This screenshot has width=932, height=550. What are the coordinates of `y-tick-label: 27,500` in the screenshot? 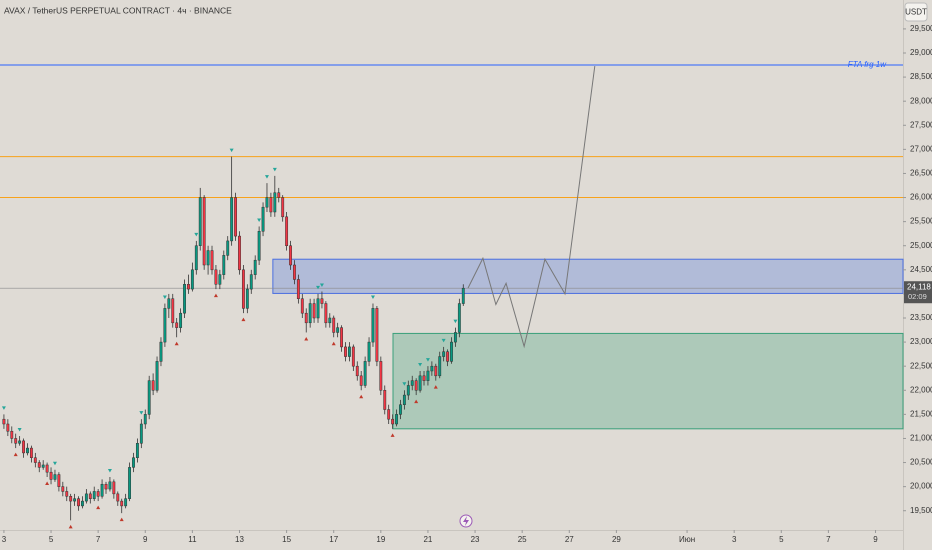 It's located at (921, 124).